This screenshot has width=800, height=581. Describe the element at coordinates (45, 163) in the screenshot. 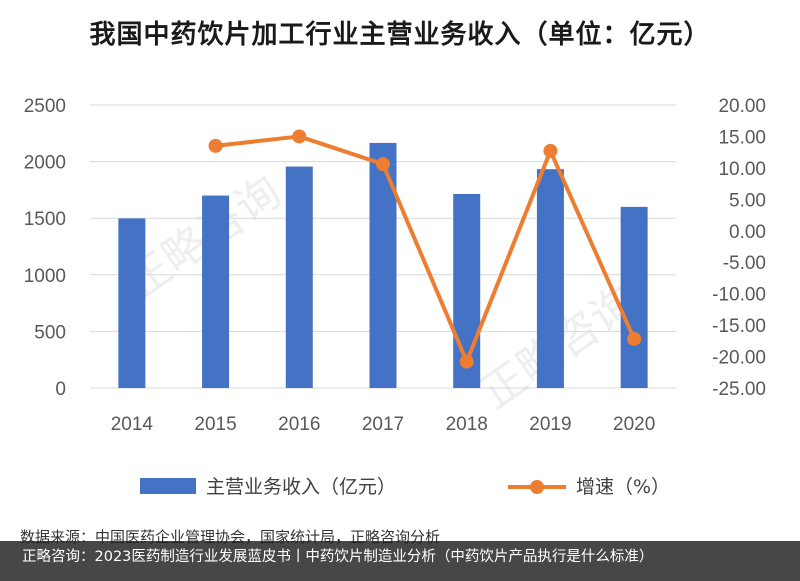

I see `left-tick-label: 2000` at that location.